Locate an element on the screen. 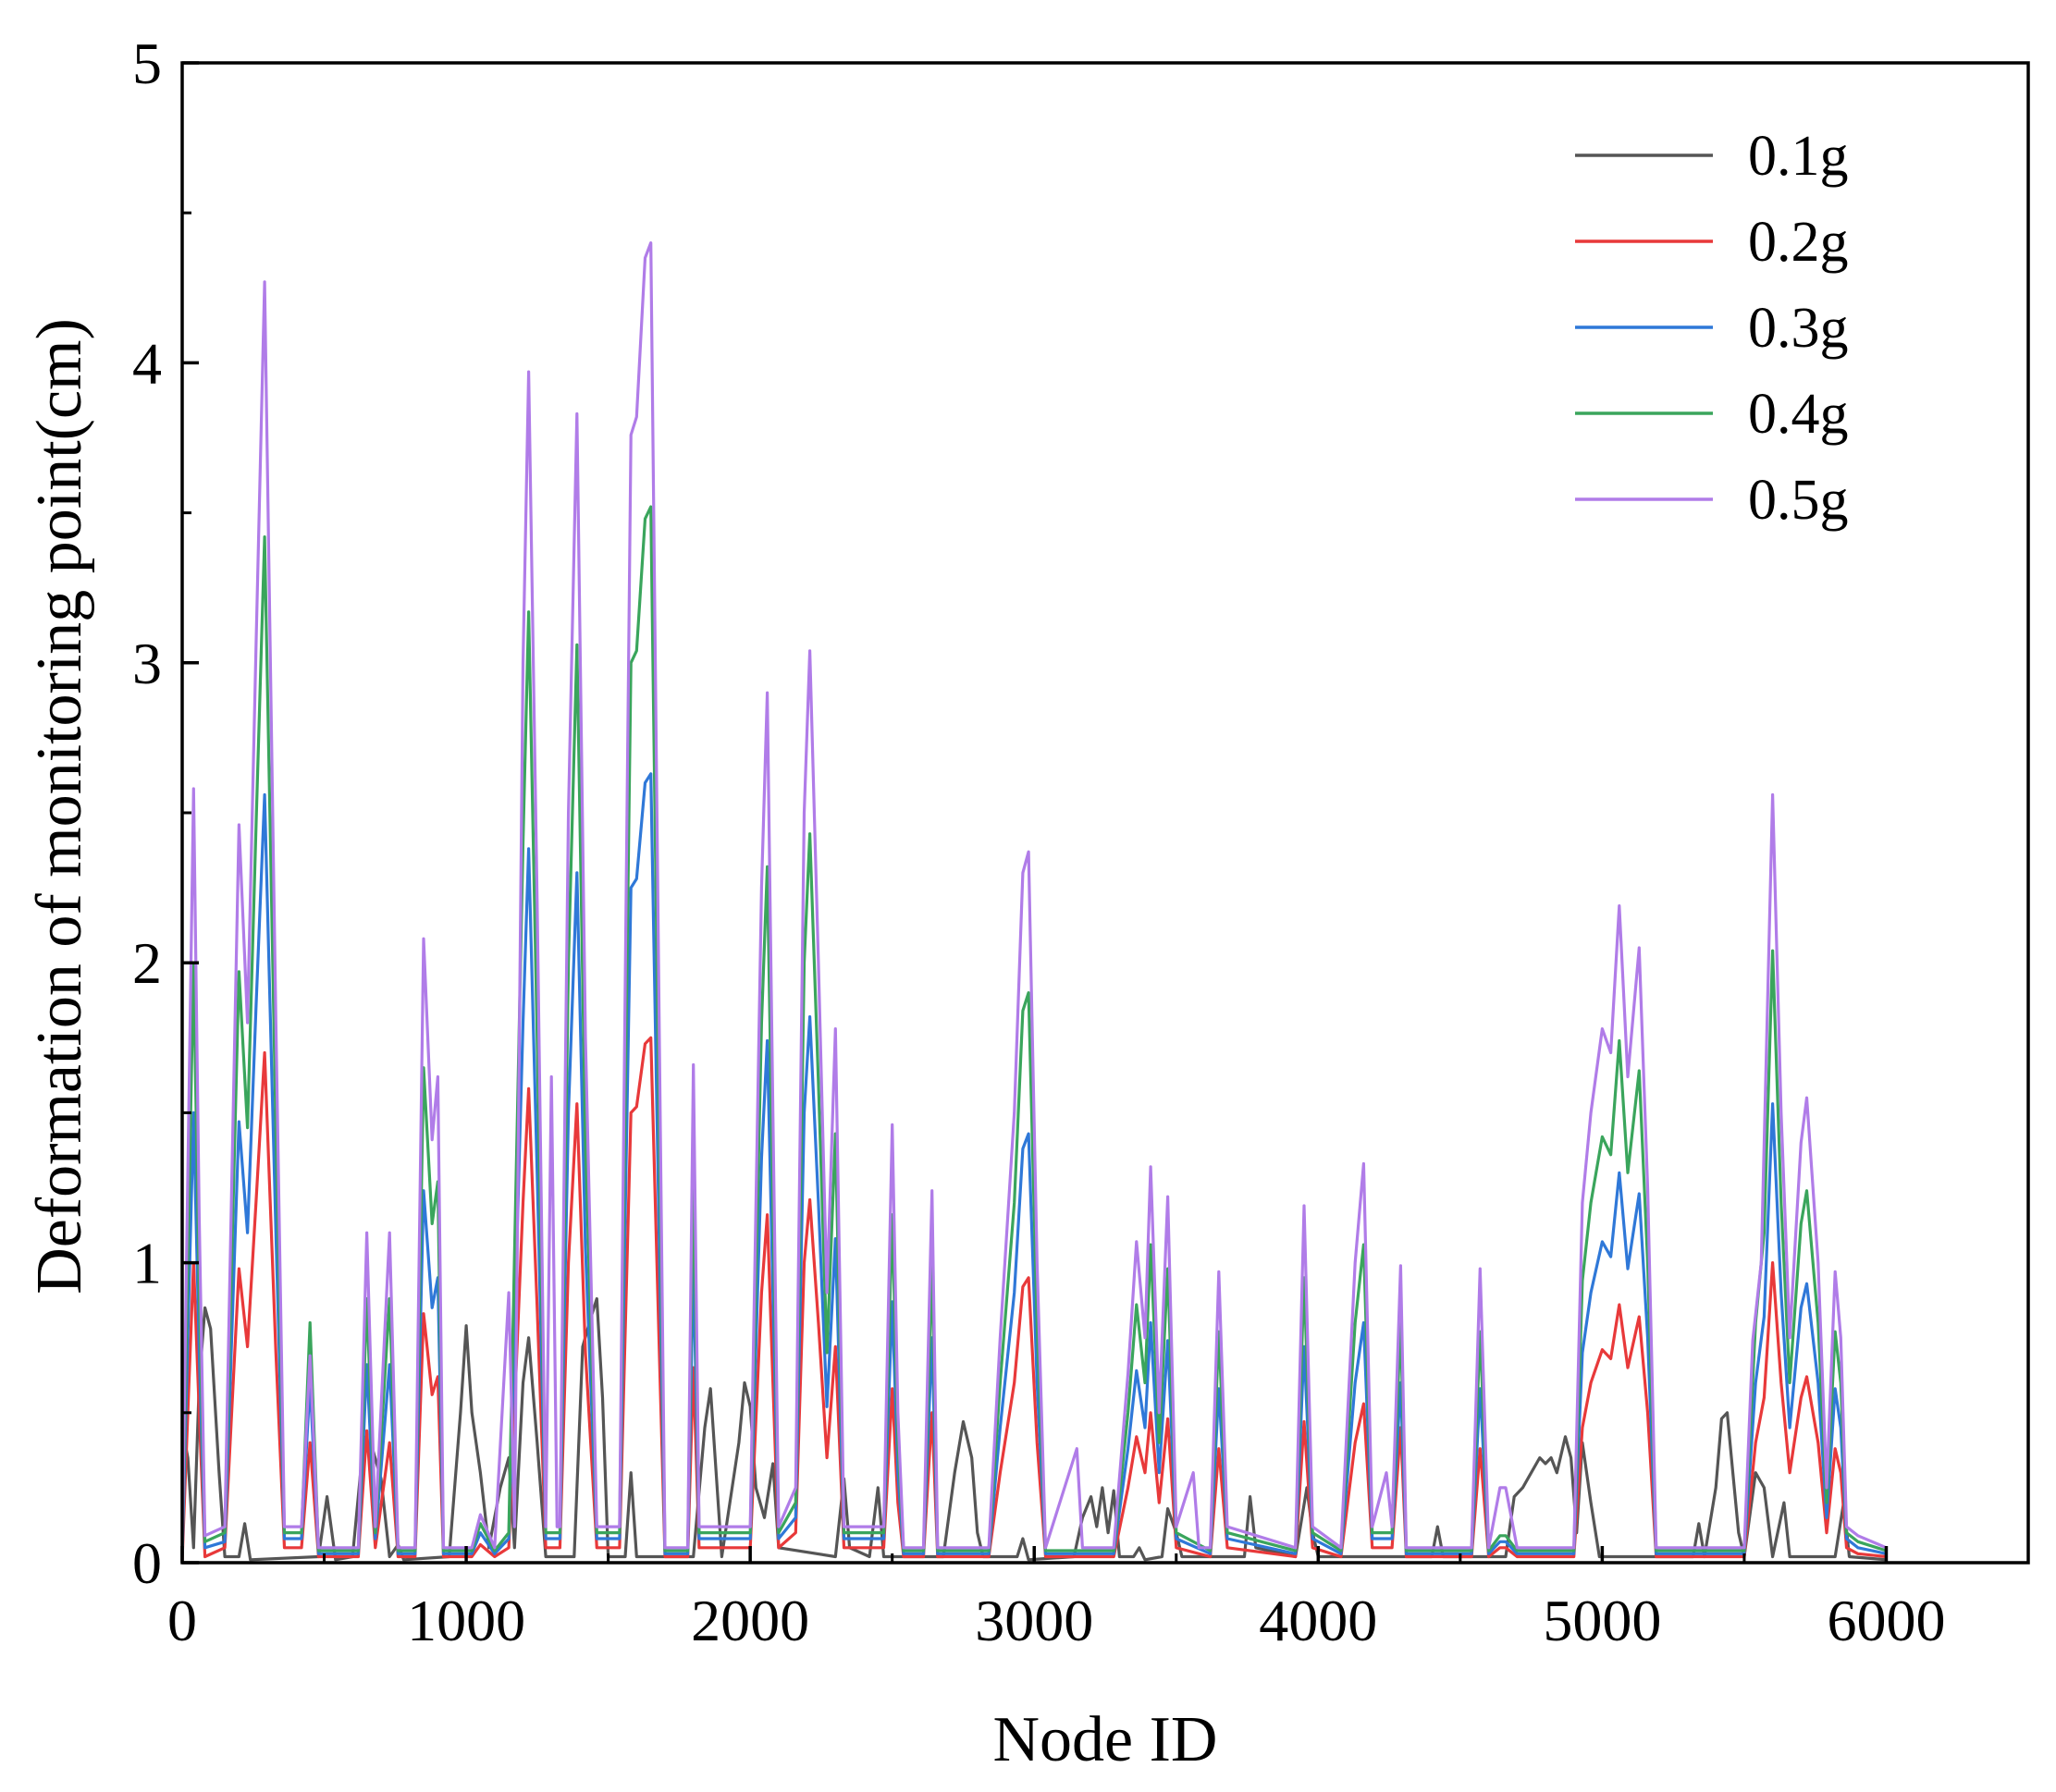 Image resolution: width=2056 pixels, height=1792 pixels. y-tick-label: 3 is located at coordinates (147, 663).